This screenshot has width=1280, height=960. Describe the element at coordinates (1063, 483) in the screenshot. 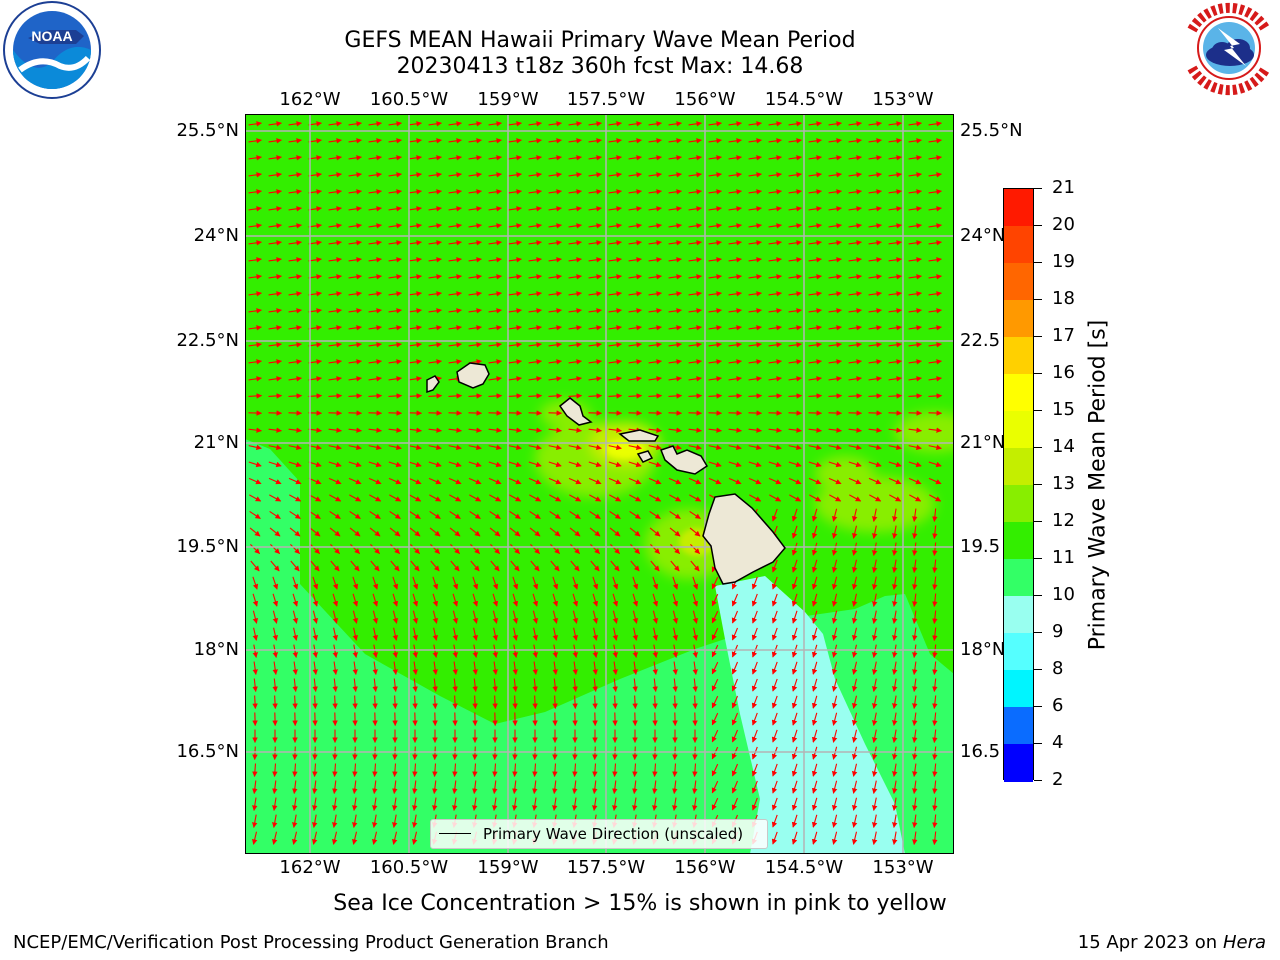

I see `colorbar-tick-label: 13` at that location.